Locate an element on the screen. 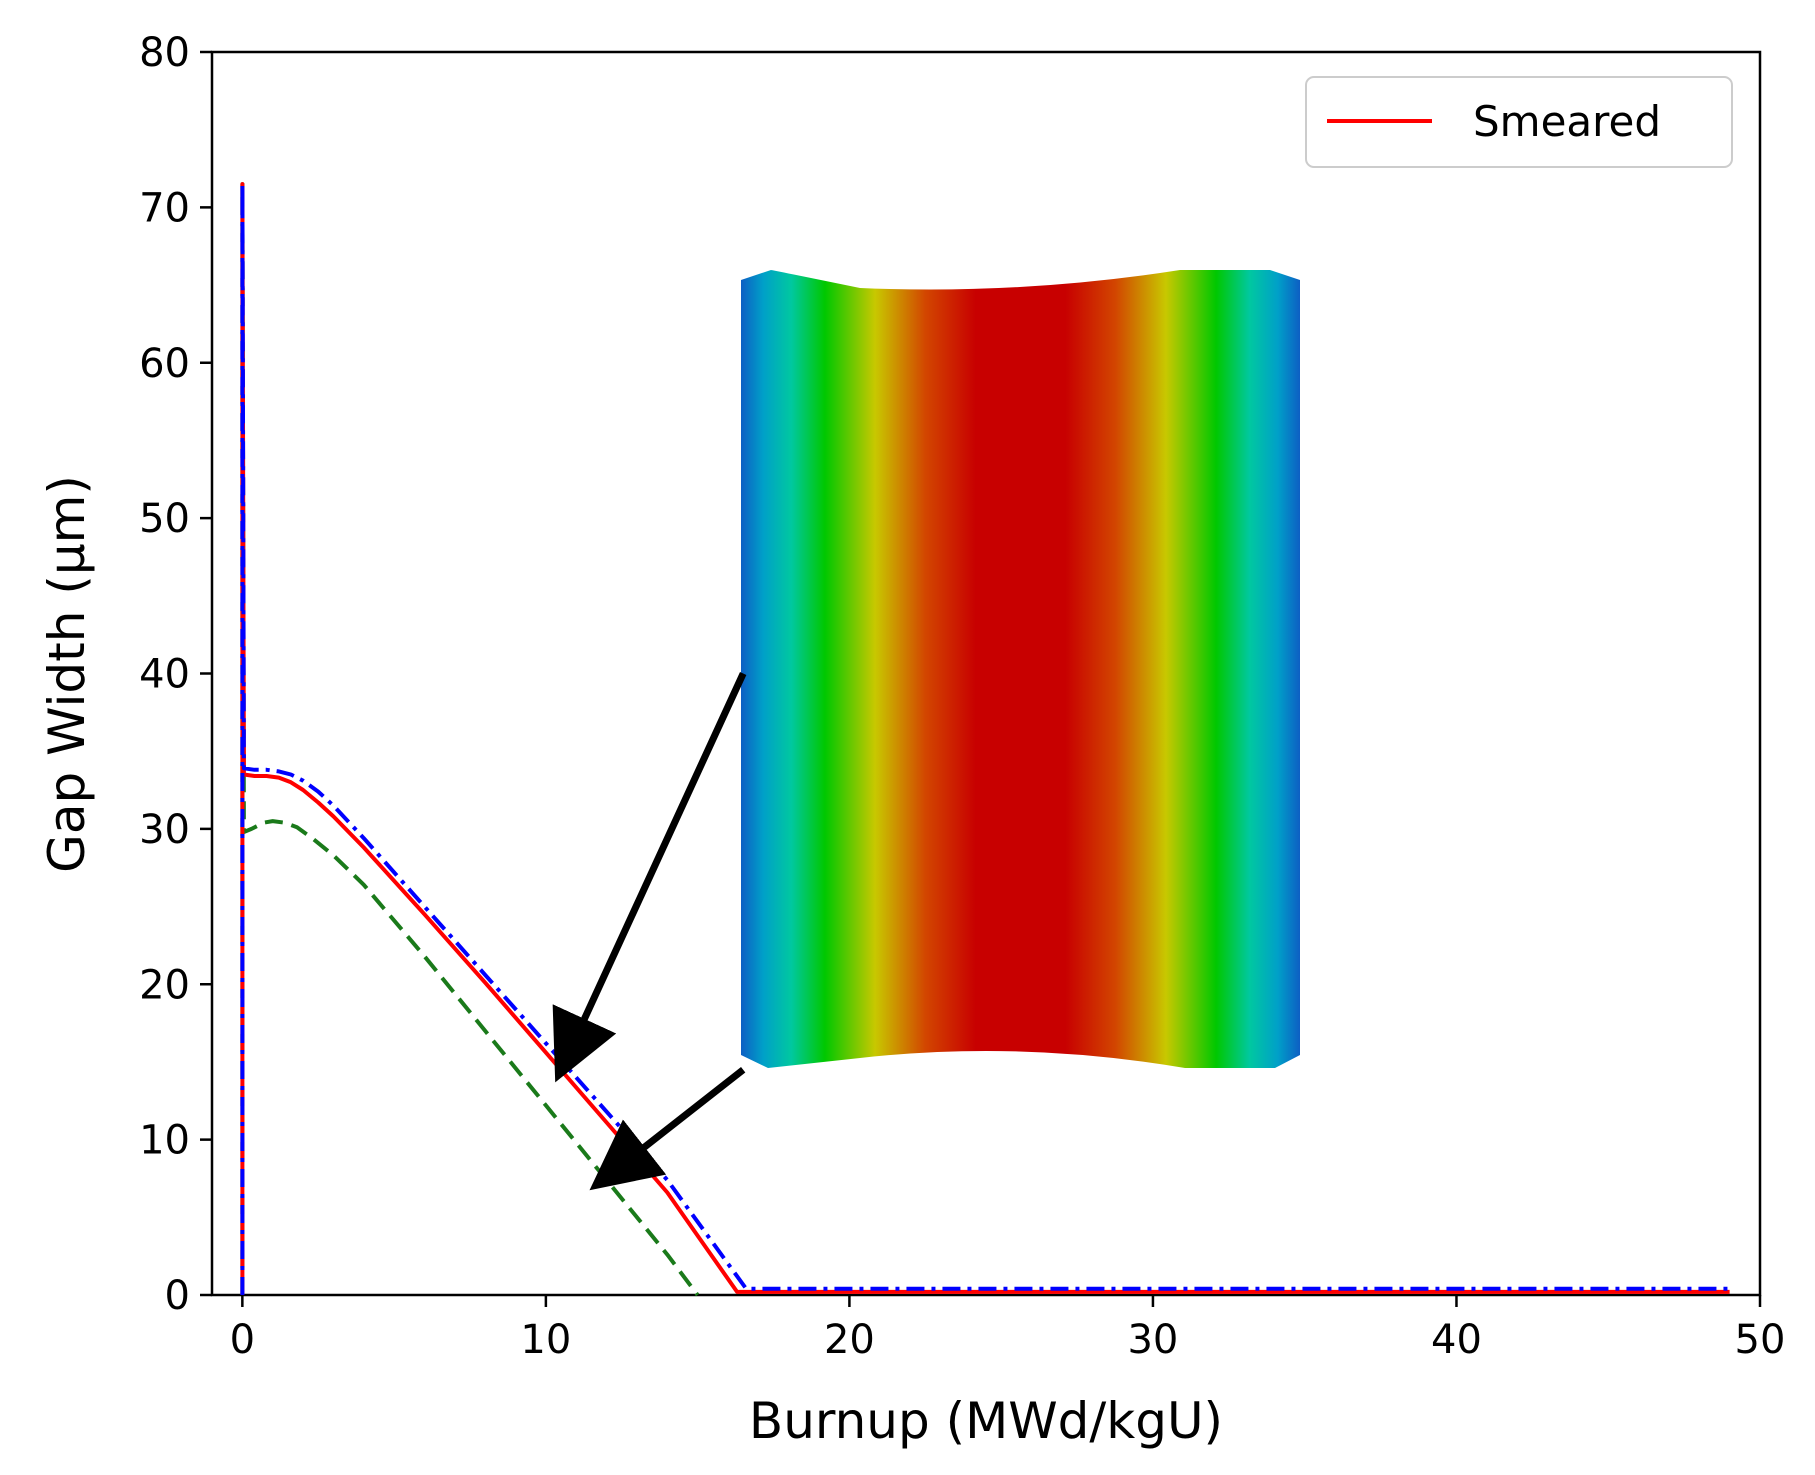  legend: Smeared is located at coordinates (1519, 122).